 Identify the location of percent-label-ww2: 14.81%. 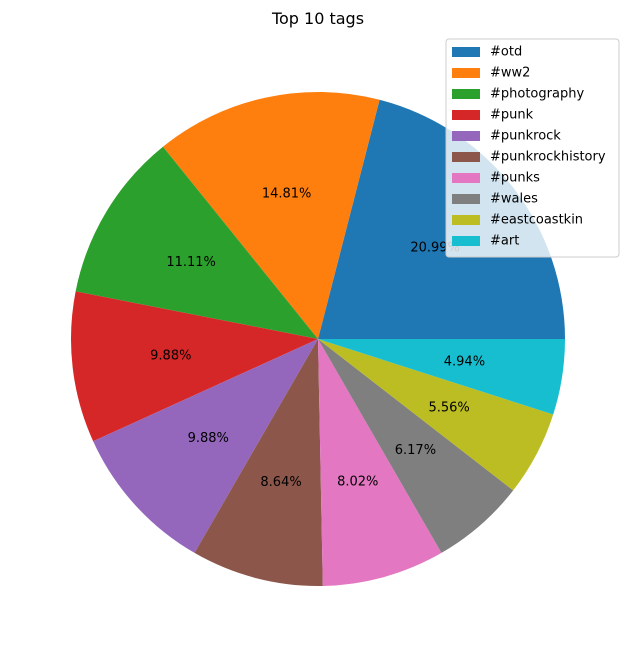
(287, 194).